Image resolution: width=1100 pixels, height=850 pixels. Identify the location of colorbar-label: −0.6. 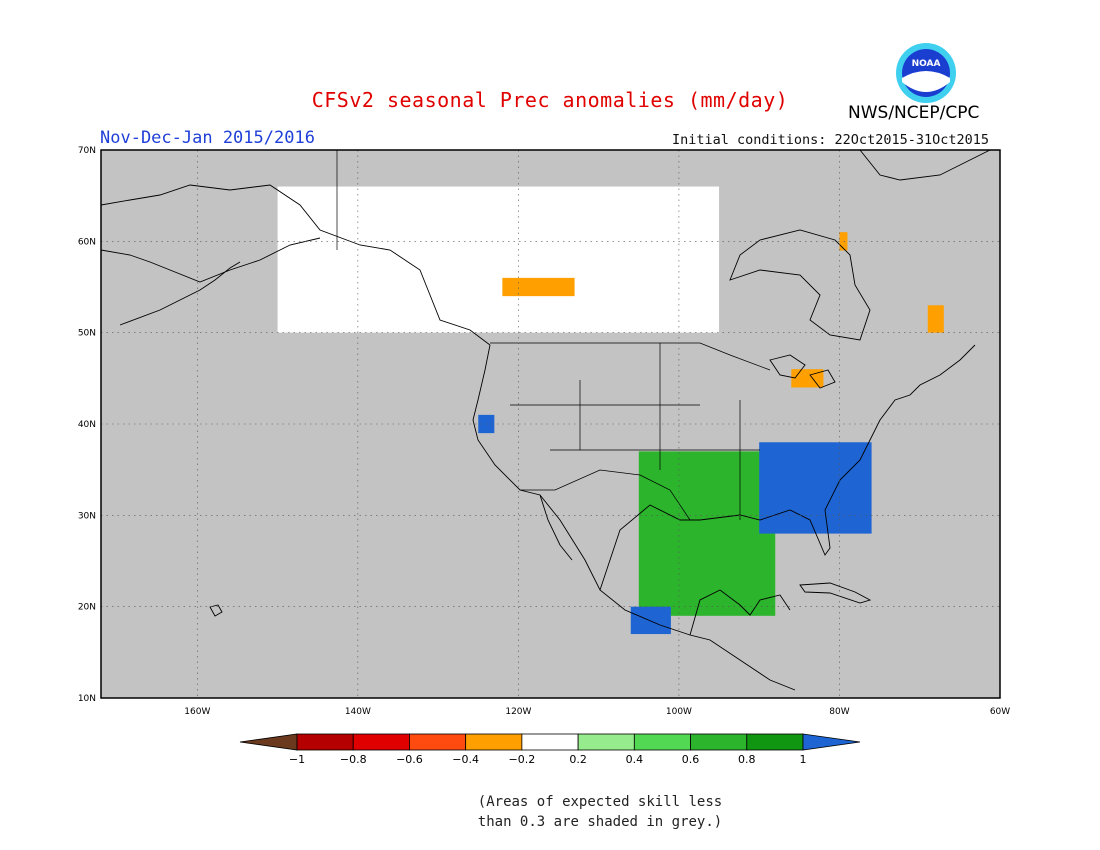
(409, 759).